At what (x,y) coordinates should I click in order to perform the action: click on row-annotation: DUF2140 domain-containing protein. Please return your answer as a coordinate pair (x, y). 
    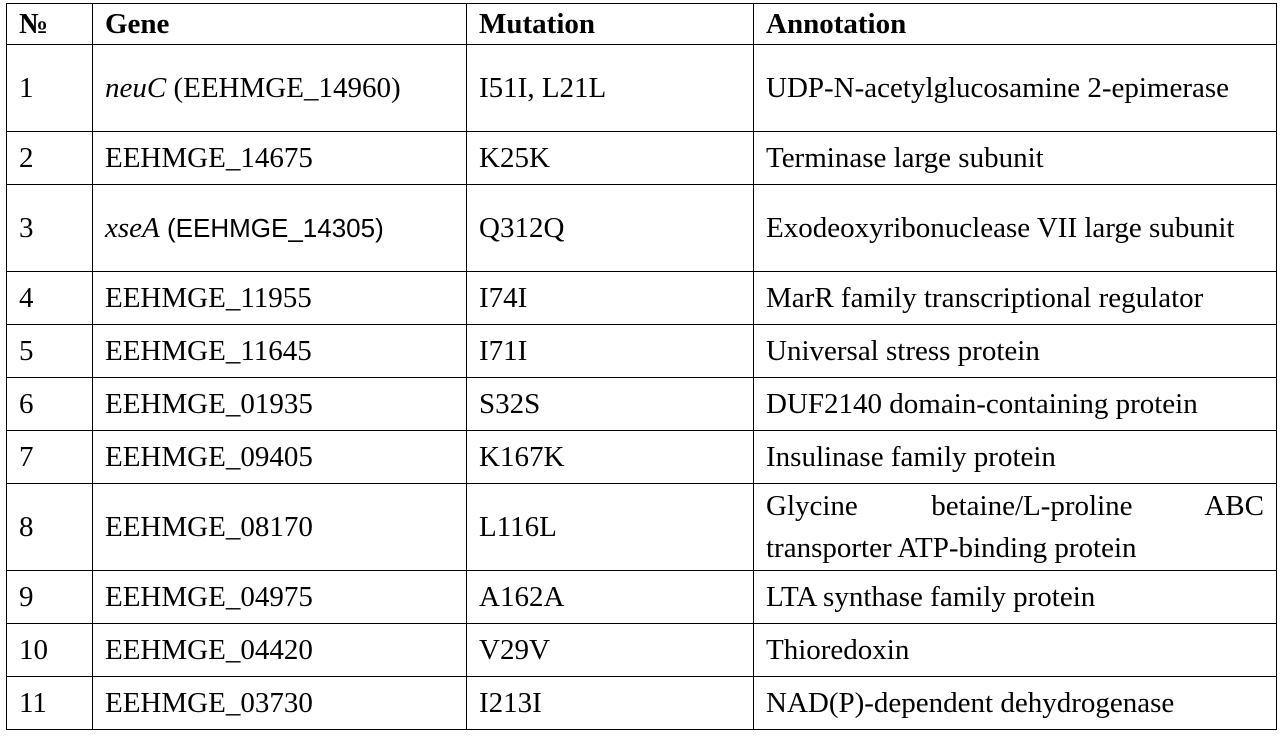
    Looking at the image, I should click on (1015, 404).